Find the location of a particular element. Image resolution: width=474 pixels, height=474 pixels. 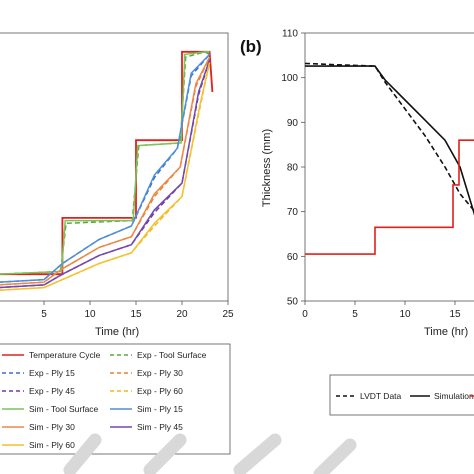

panel-b-legend-box is located at coordinates (401, 395).